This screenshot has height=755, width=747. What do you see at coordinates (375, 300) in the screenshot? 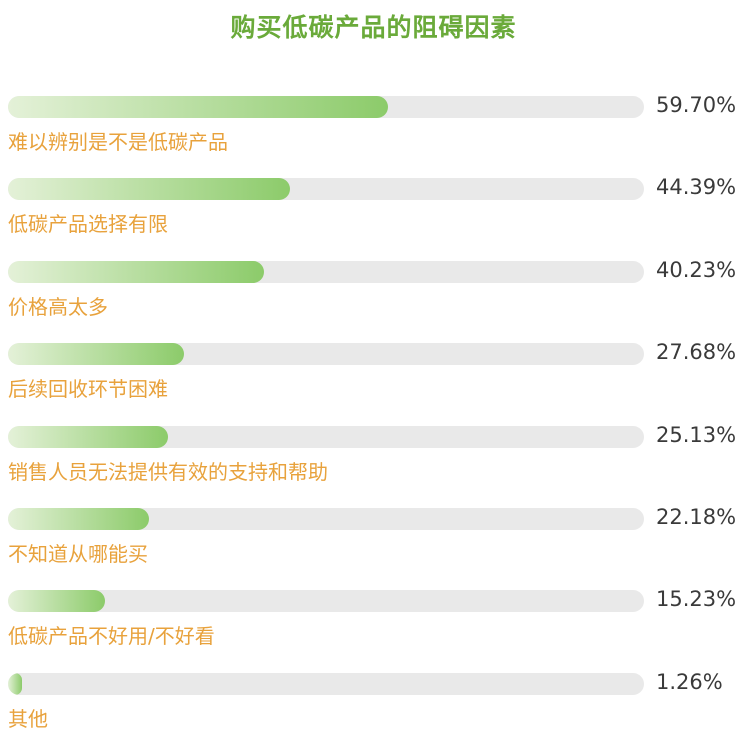
I see `bar-row: 40.23% 价格高太多` at bounding box center [375, 300].